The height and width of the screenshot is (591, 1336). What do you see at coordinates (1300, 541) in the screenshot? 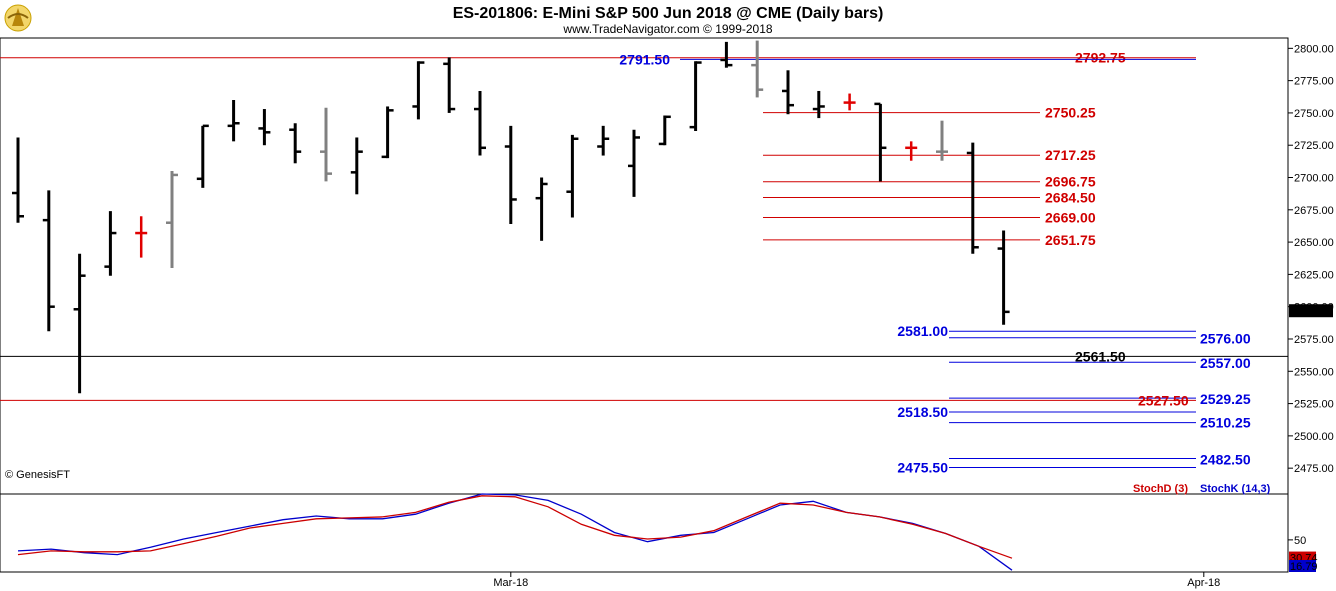
I see `stoch-tick-label: 50` at bounding box center [1300, 541].